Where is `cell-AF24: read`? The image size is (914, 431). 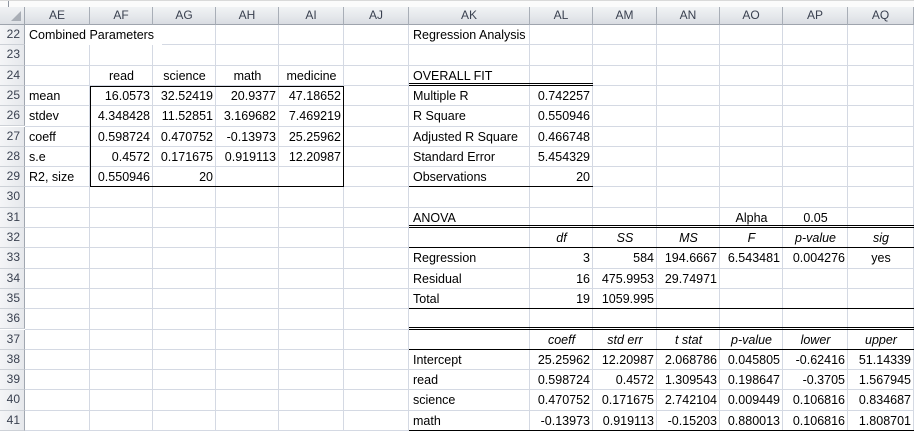 cell-AF24: read is located at coordinates (121, 75).